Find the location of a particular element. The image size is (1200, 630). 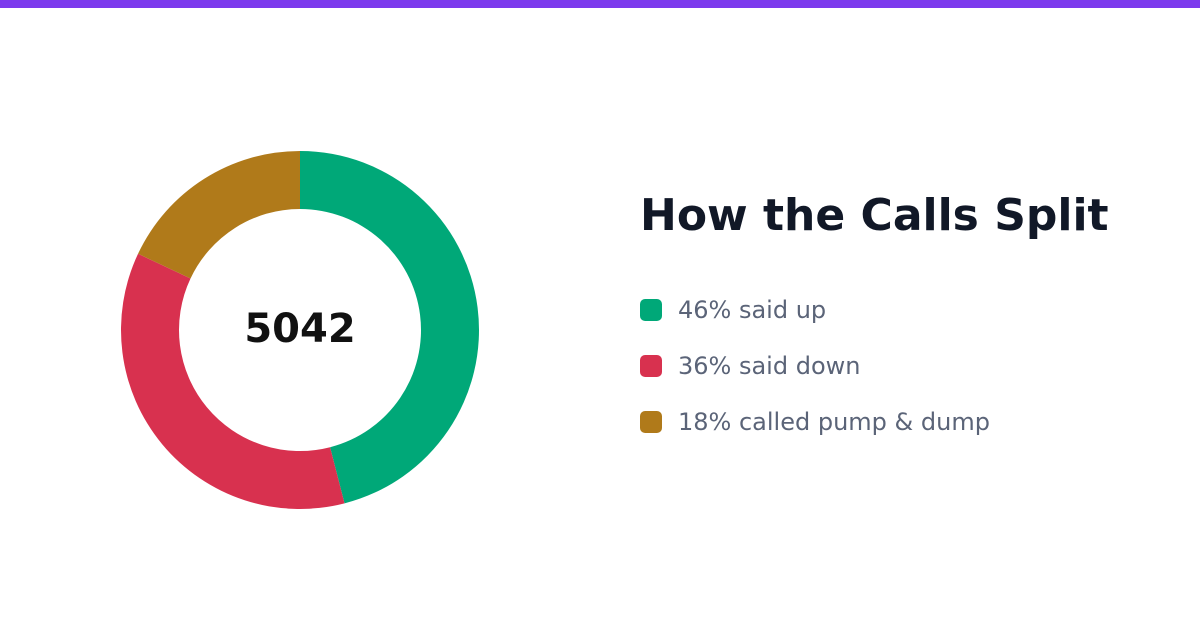

legend-label: 46% said up is located at coordinates (752, 310).